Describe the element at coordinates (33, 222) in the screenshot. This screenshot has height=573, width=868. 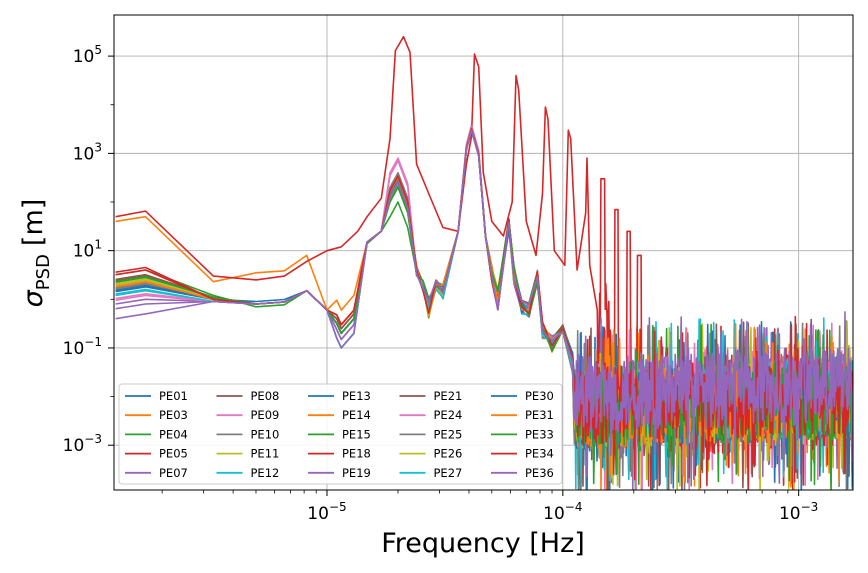
I see `y-axis-unit: [m]` at that location.